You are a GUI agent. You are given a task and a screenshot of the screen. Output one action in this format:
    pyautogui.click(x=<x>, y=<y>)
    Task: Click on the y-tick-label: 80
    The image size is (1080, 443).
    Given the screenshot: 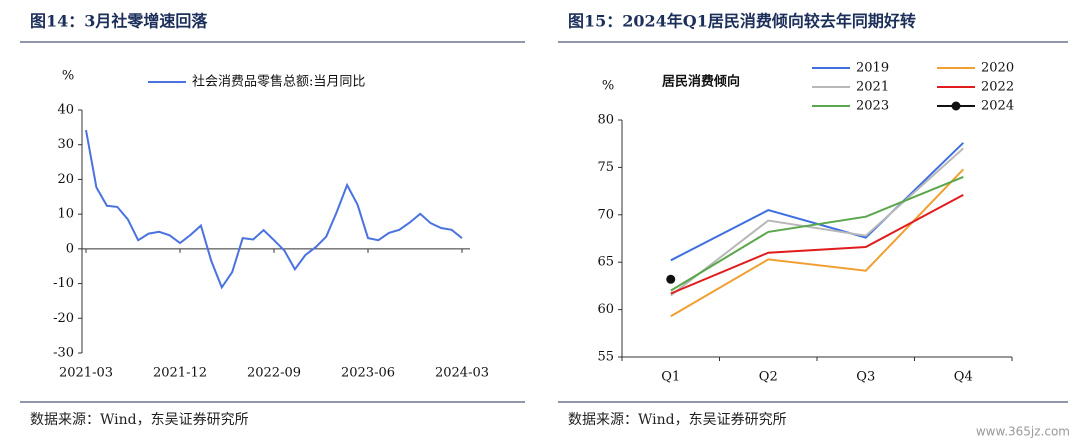 What is the action you would take?
    pyautogui.click(x=605, y=120)
    